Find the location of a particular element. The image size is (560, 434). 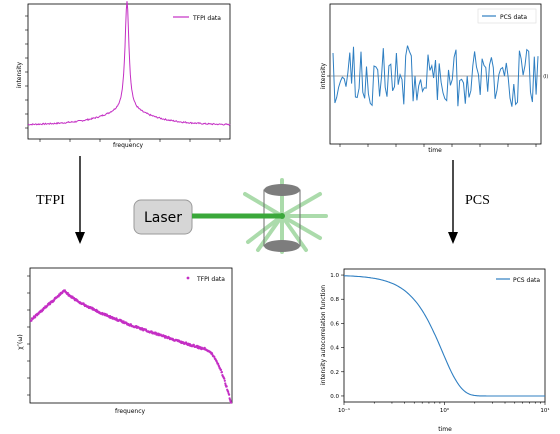

pcs-arrowhead is located at coordinates (453, 238).